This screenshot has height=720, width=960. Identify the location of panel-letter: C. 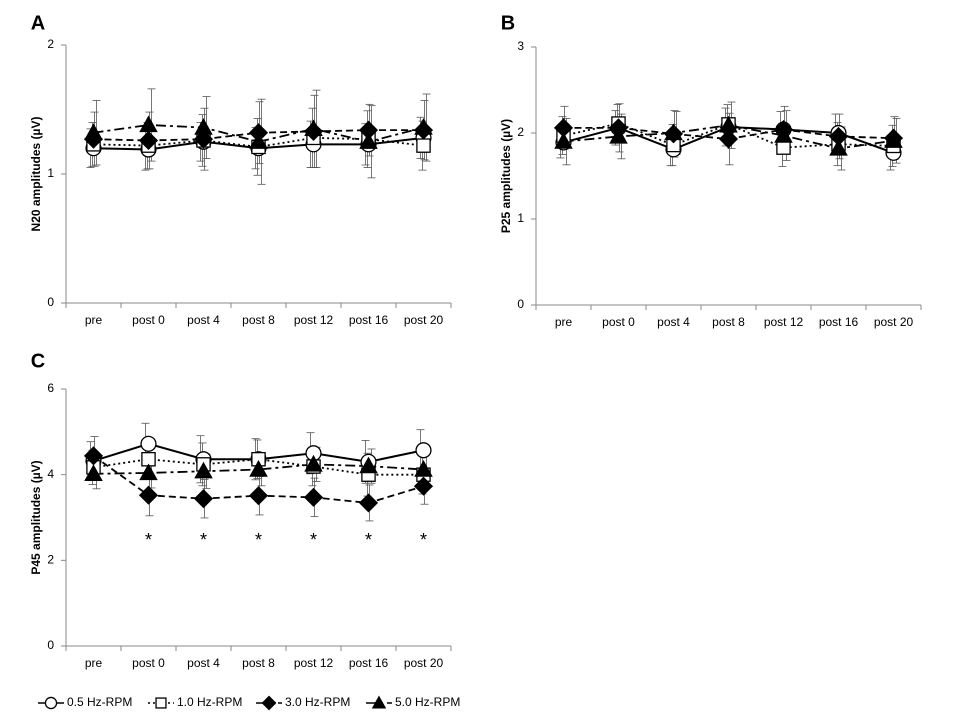
(38, 361).